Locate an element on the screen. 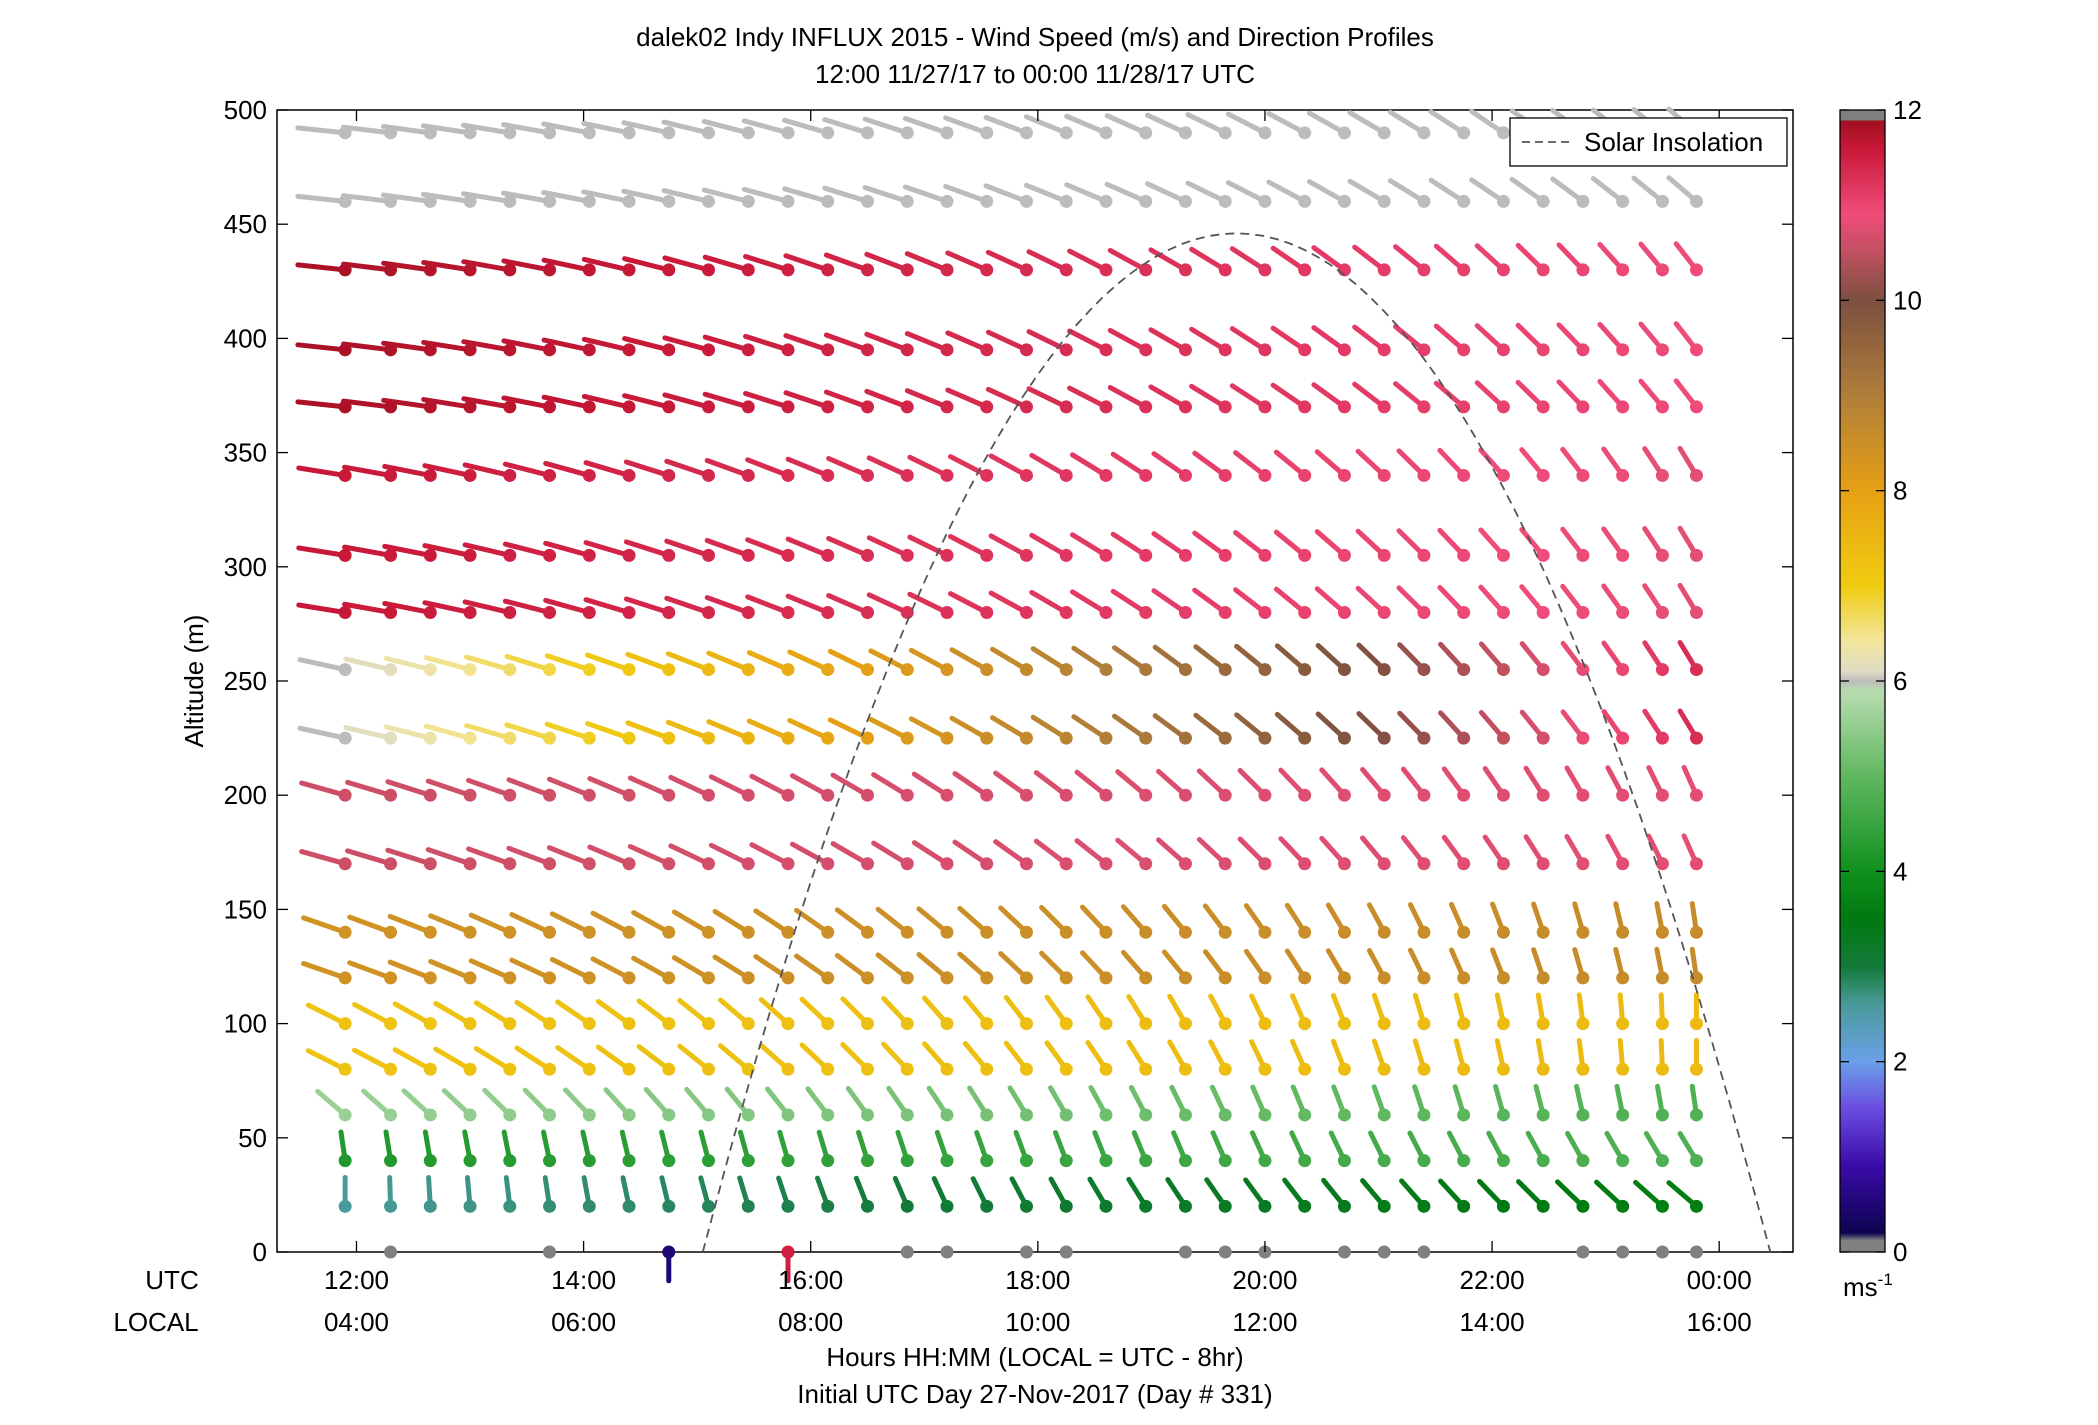 Image resolution: width=2098 pixels, height=1425 pixels. x-tick-local-label: 06:00 is located at coordinates (583, 1322).